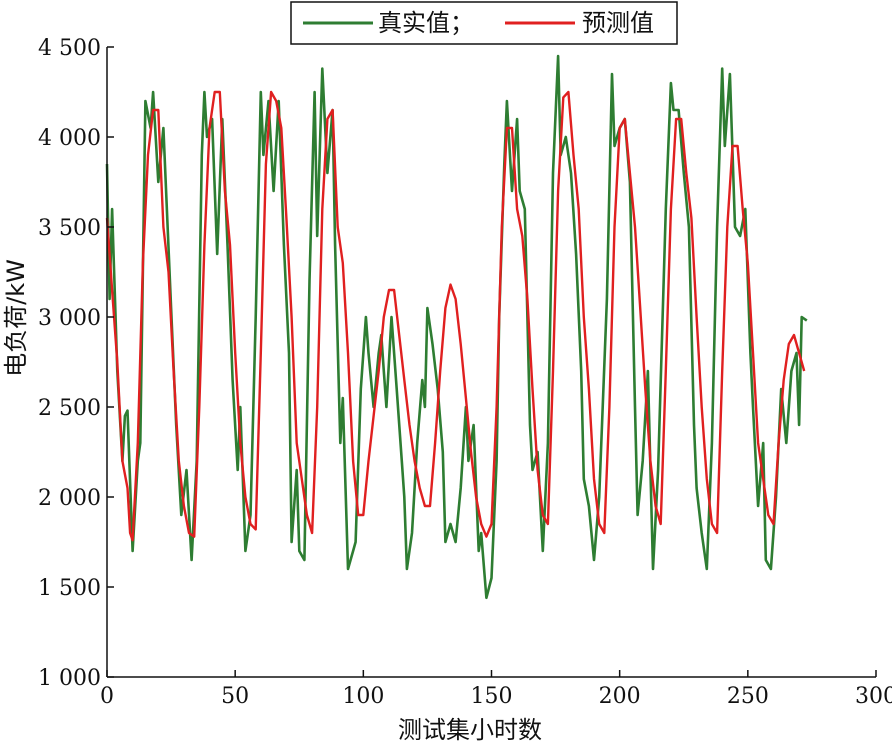 The width and height of the screenshot is (892, 745). I want to click on x-tick-label: 150, so click(492, 696).